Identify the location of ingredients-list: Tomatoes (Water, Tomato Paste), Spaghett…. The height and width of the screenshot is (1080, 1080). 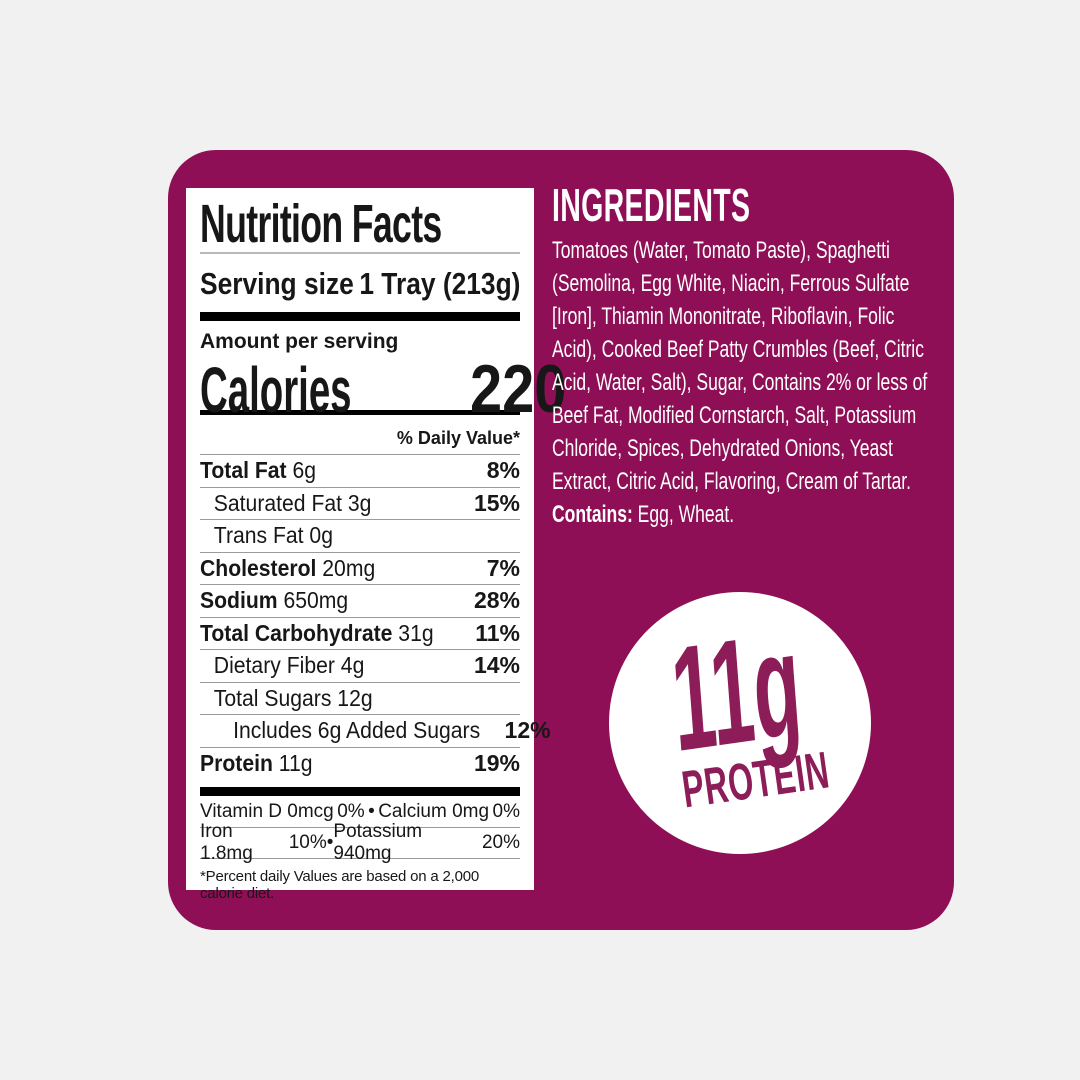
(740, 366).